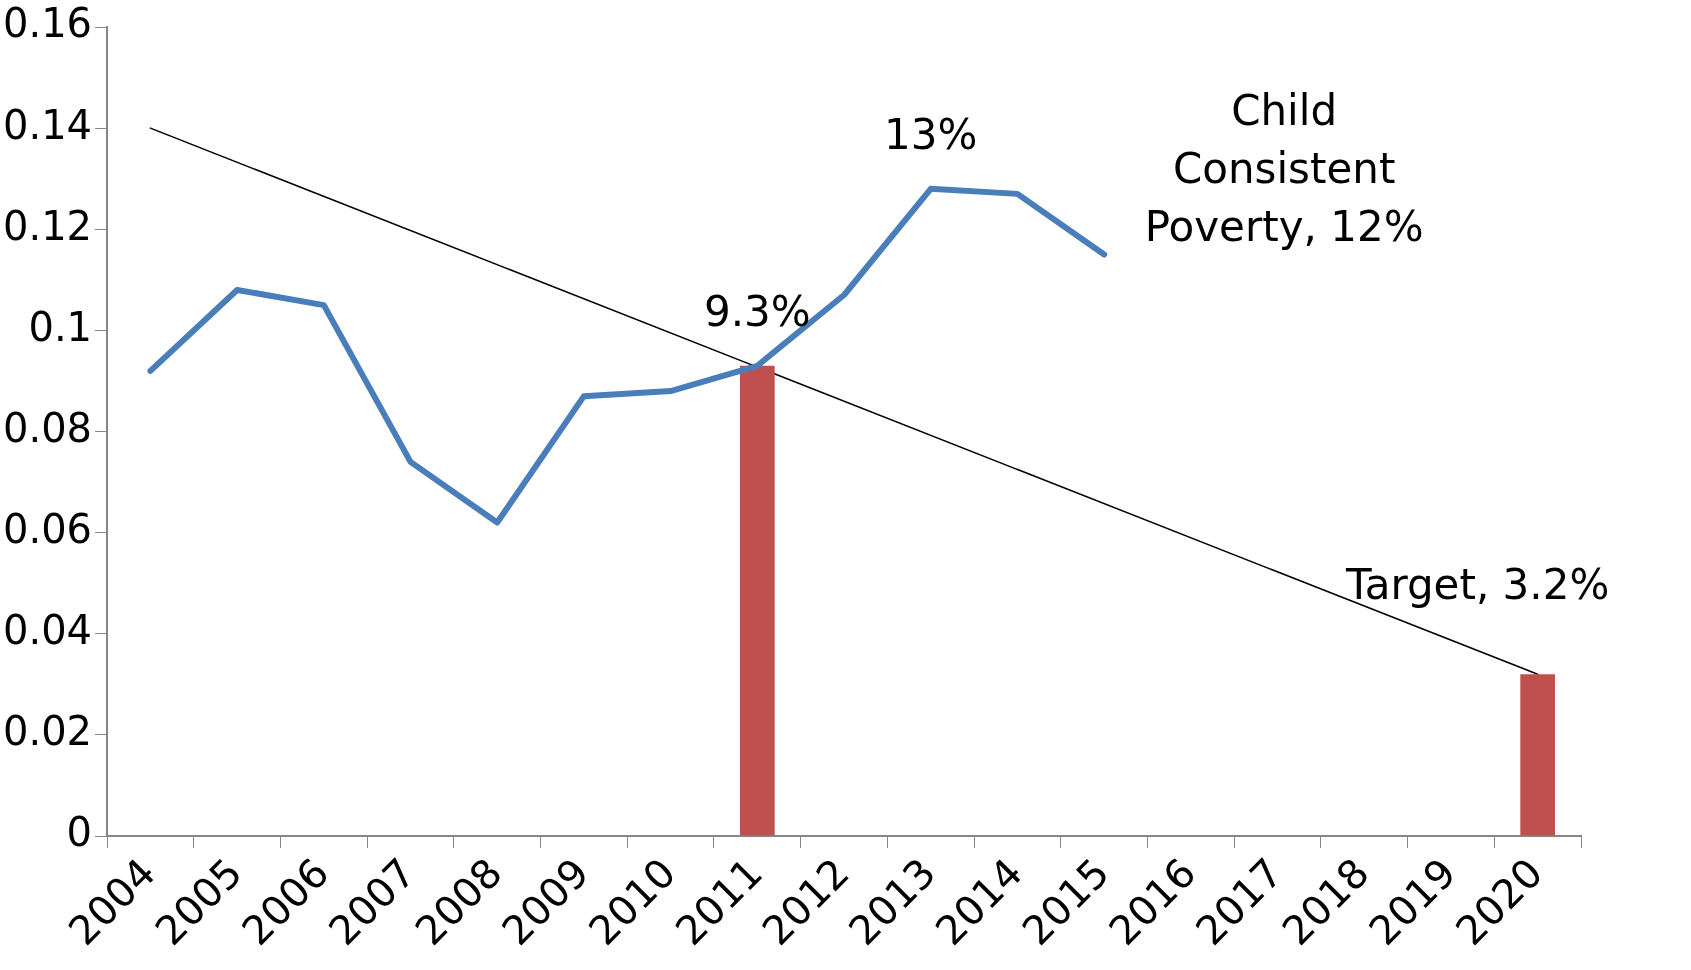 The height and width of the screenshot is (970, 1691). What do you see at coordinates (48, 124) in the screenshot?
I see `y-tick-label: 0.14` at bounding box center [48, 124].